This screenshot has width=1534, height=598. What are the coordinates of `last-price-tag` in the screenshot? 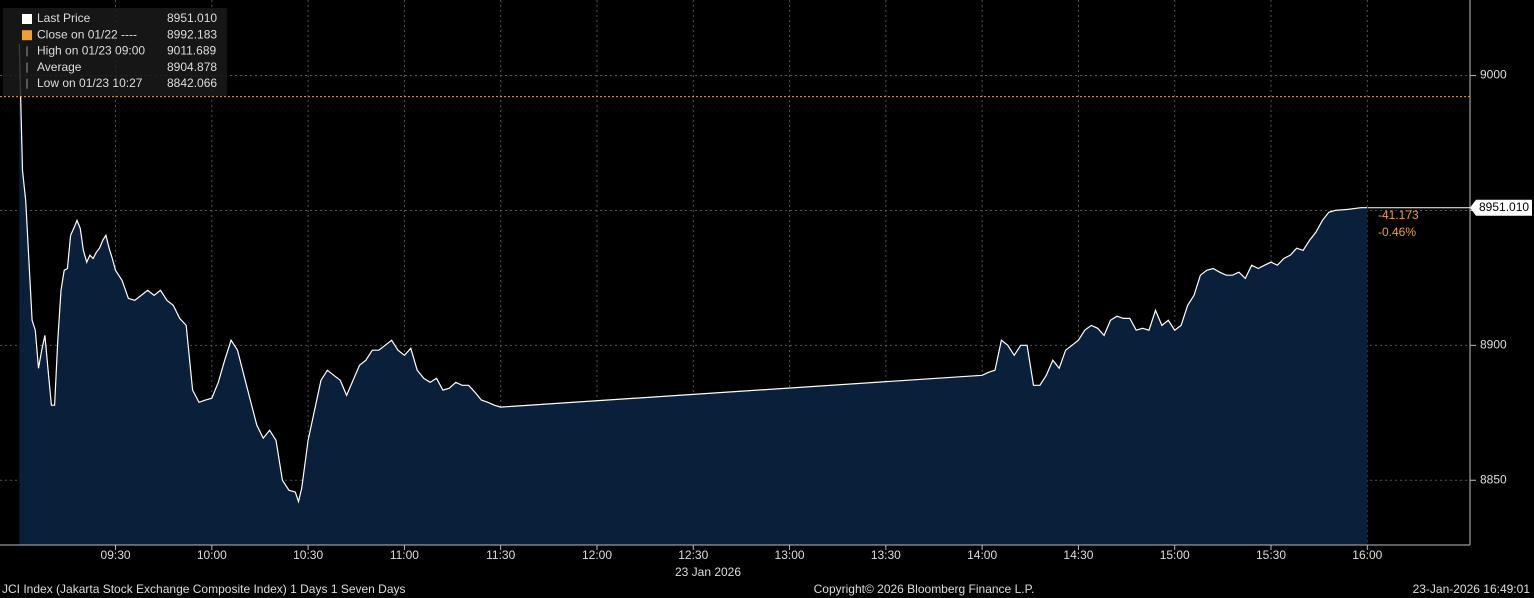 It's located at (1501, 207).